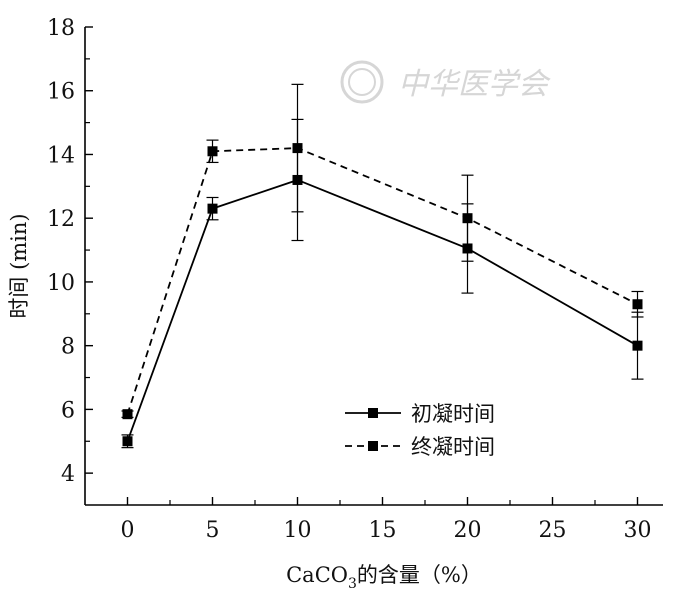 The height and width of the screenshot is (606, 678). Describe the element at coordinates (68, 474) in the screenshot. I see `y-tick-label: 4` at that location.